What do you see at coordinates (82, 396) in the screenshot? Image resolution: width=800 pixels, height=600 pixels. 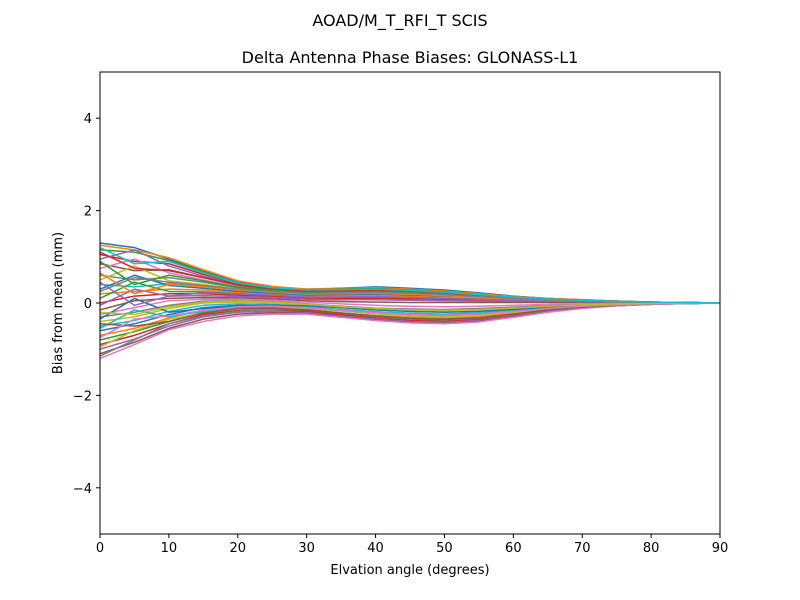 I see `y-tick-label: −2` at bounding box center [82, 396].